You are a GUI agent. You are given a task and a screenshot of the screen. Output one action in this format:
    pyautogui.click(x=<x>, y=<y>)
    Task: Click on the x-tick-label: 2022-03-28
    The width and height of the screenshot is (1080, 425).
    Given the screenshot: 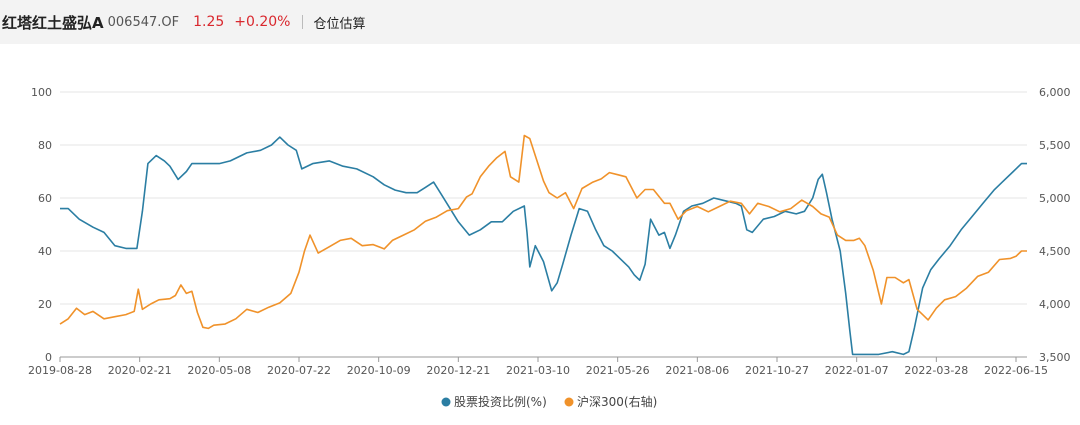 What is the action you would take?
    pyautogui.click(x=936, y=370)
    